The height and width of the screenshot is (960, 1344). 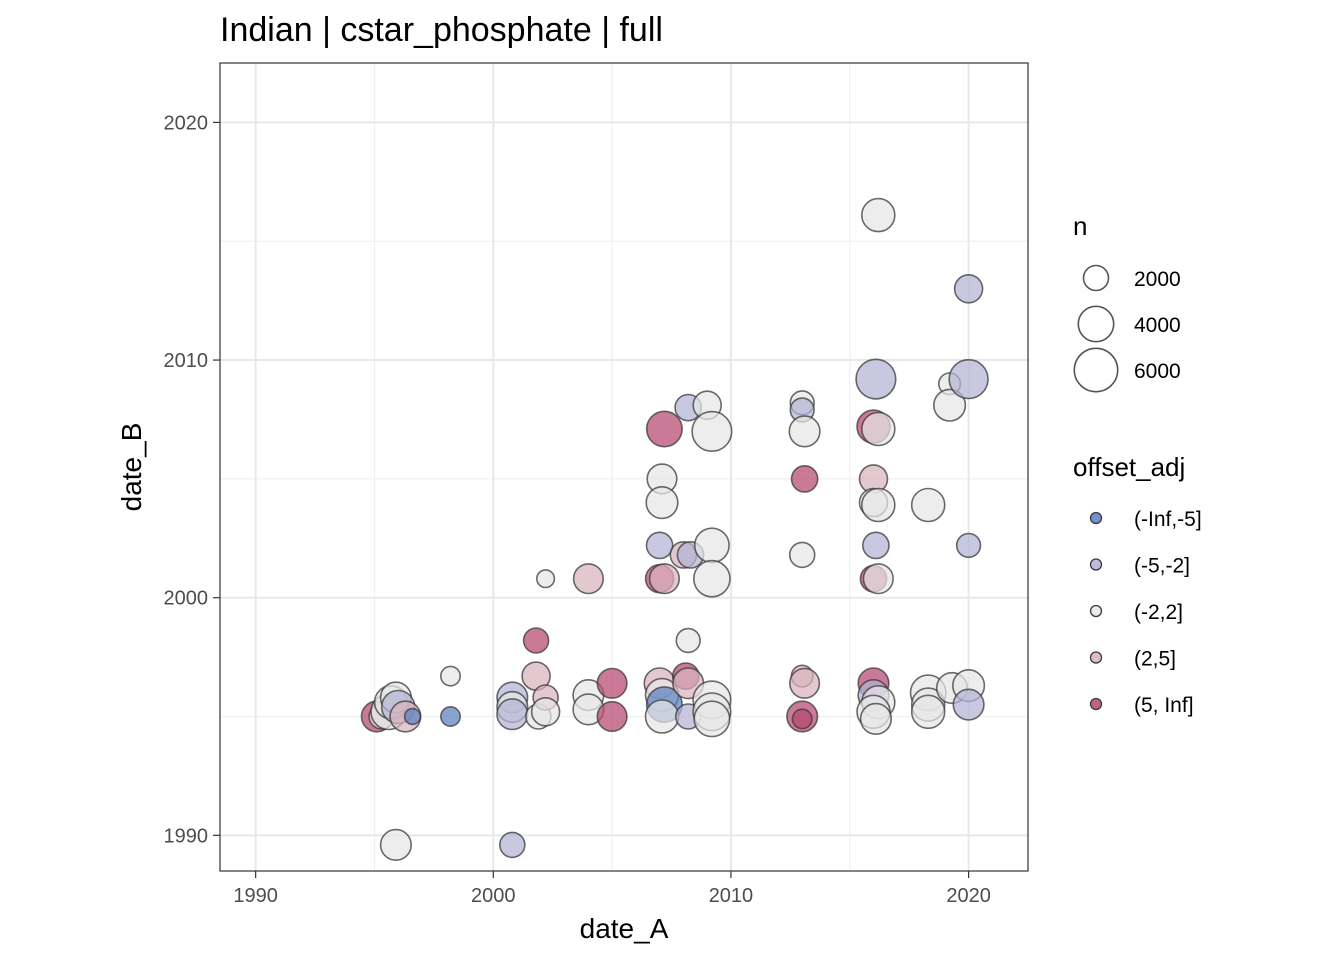 What do you see at coordinates (186, 836) in the screenshot?
I see `y-tick-label: 1990` at bounding box center [186, 836].